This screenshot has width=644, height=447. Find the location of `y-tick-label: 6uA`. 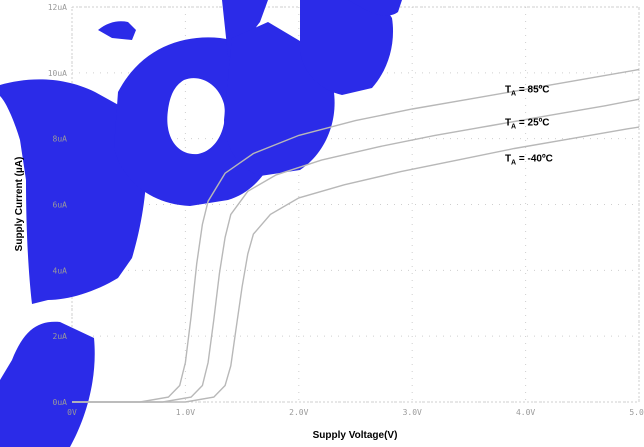

y-tick-label: 6uA is located at coordinates (60, 205).